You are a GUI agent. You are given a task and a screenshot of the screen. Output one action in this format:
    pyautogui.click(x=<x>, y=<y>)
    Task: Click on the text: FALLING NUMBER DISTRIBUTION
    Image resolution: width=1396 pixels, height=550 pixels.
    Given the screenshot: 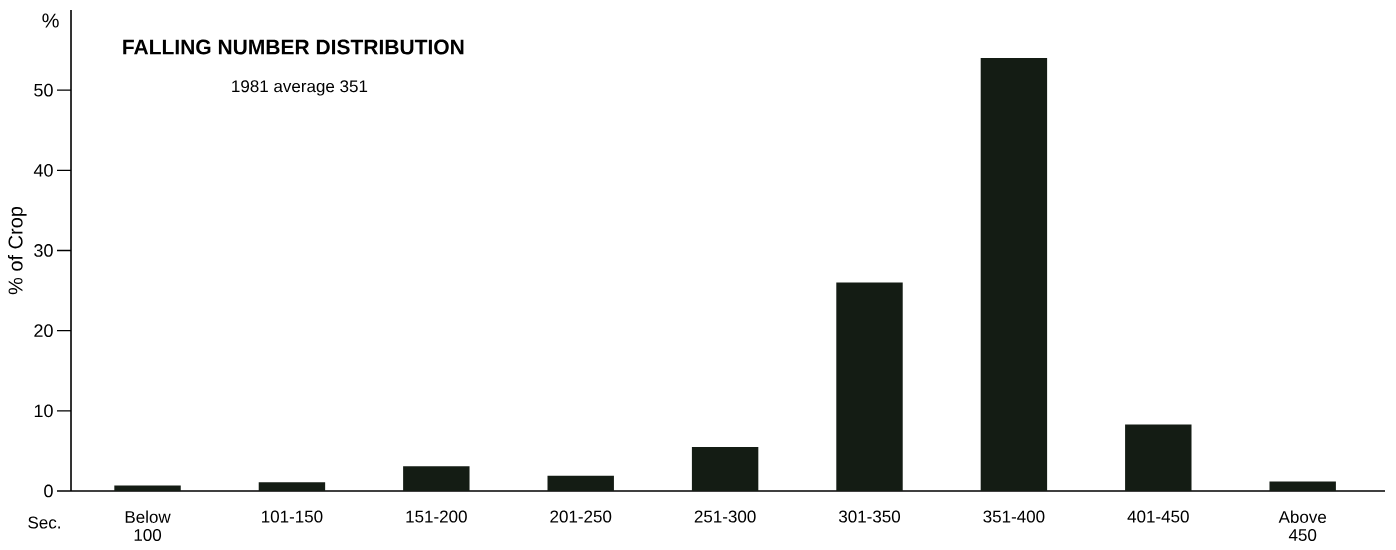 What is the action you would take?
    pyautogui.click(x=293, y=47)
    